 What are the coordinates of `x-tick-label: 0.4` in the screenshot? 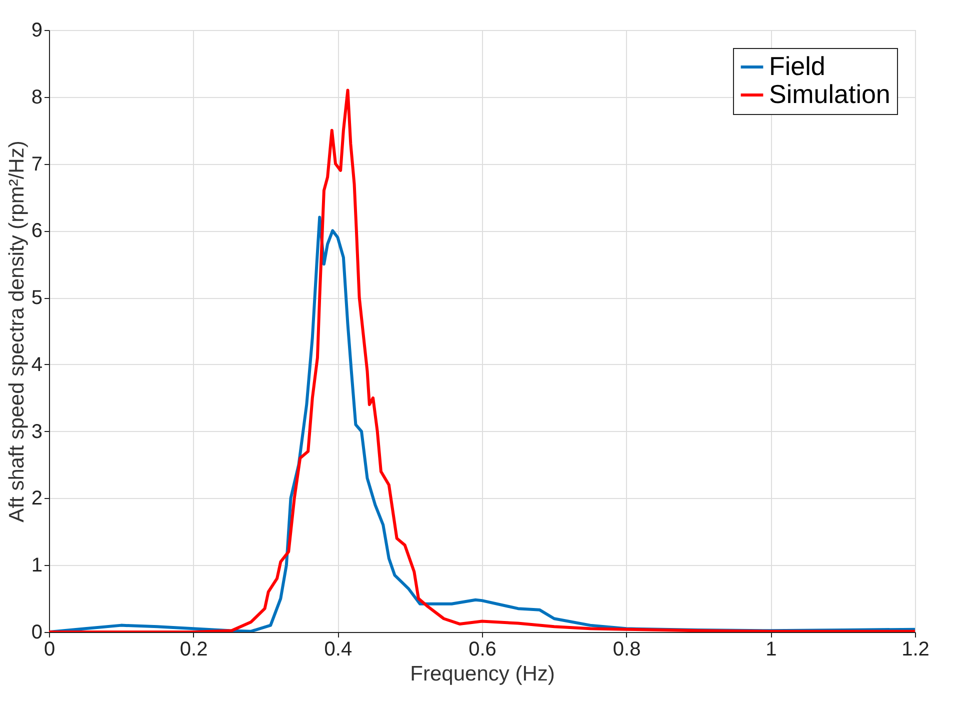 It's located at (338, 649).